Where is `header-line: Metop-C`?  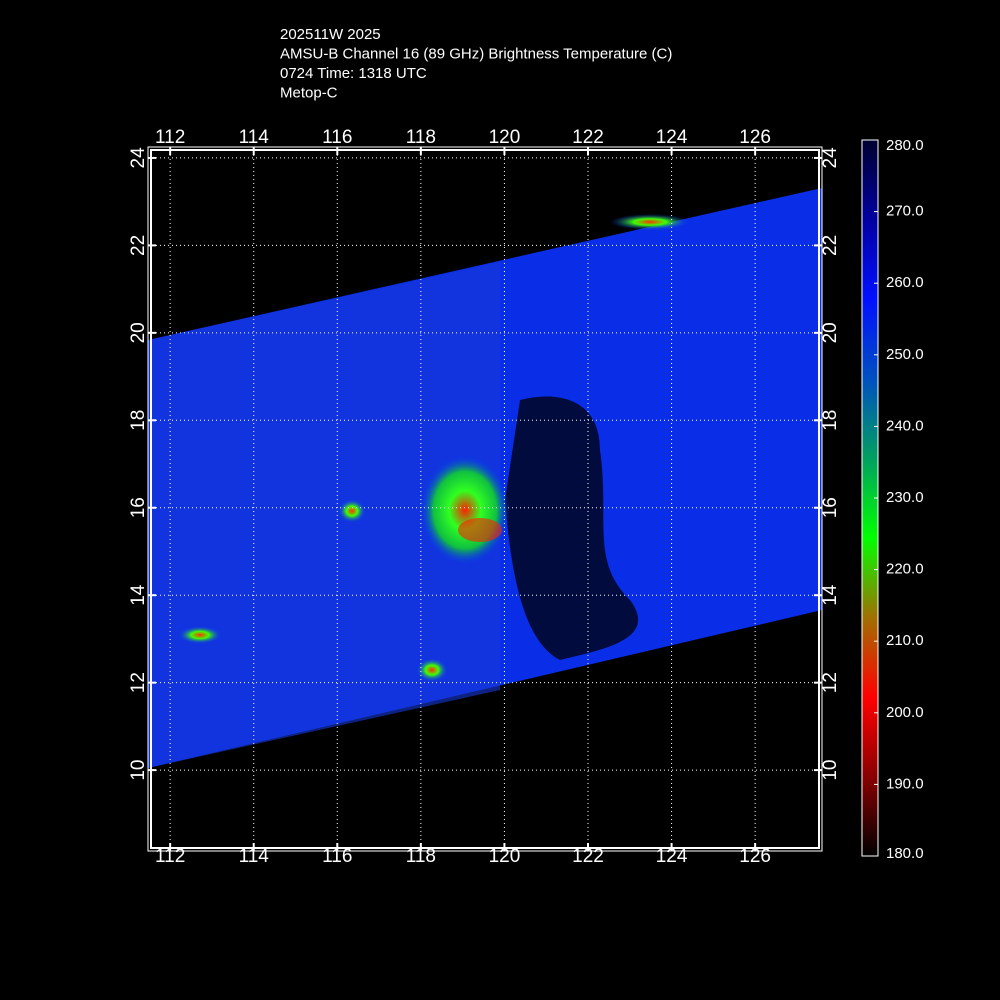
header-line: Metop-C is located at coordinates (309, 92).